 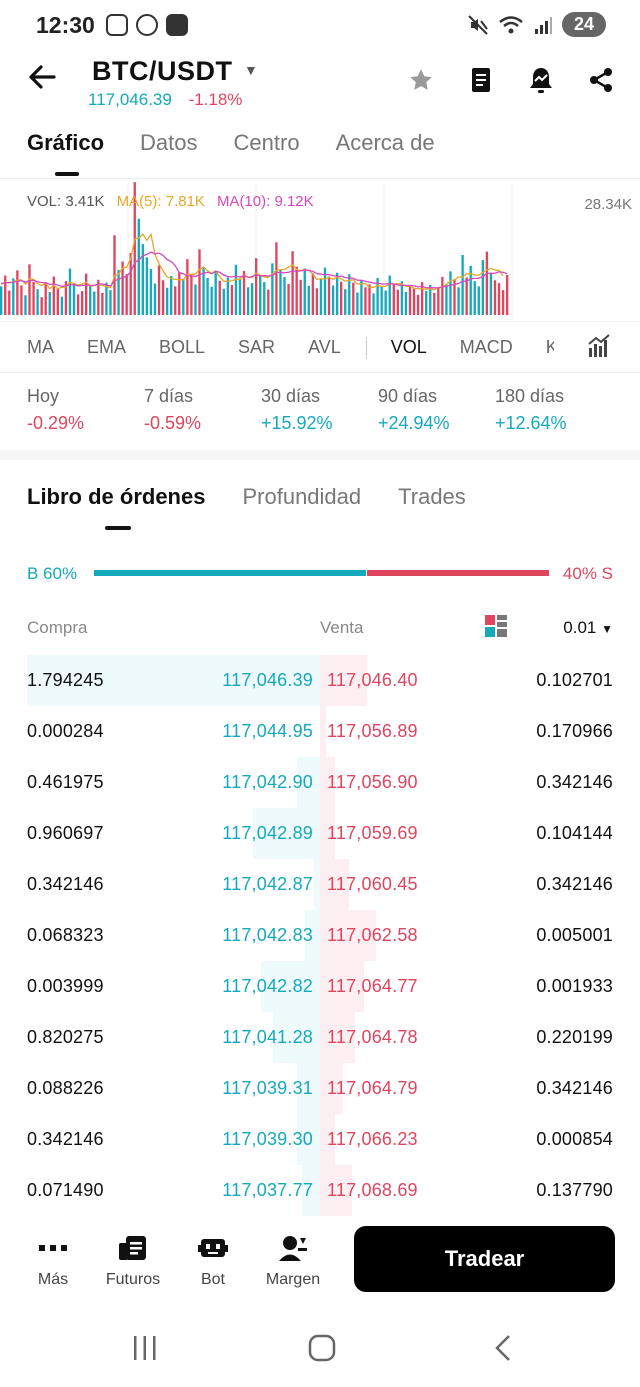 What do you see at coordinates (372, 935) in the screenshot?
I see `ask-price: 117,062.58` at bounding box center [372, 935].